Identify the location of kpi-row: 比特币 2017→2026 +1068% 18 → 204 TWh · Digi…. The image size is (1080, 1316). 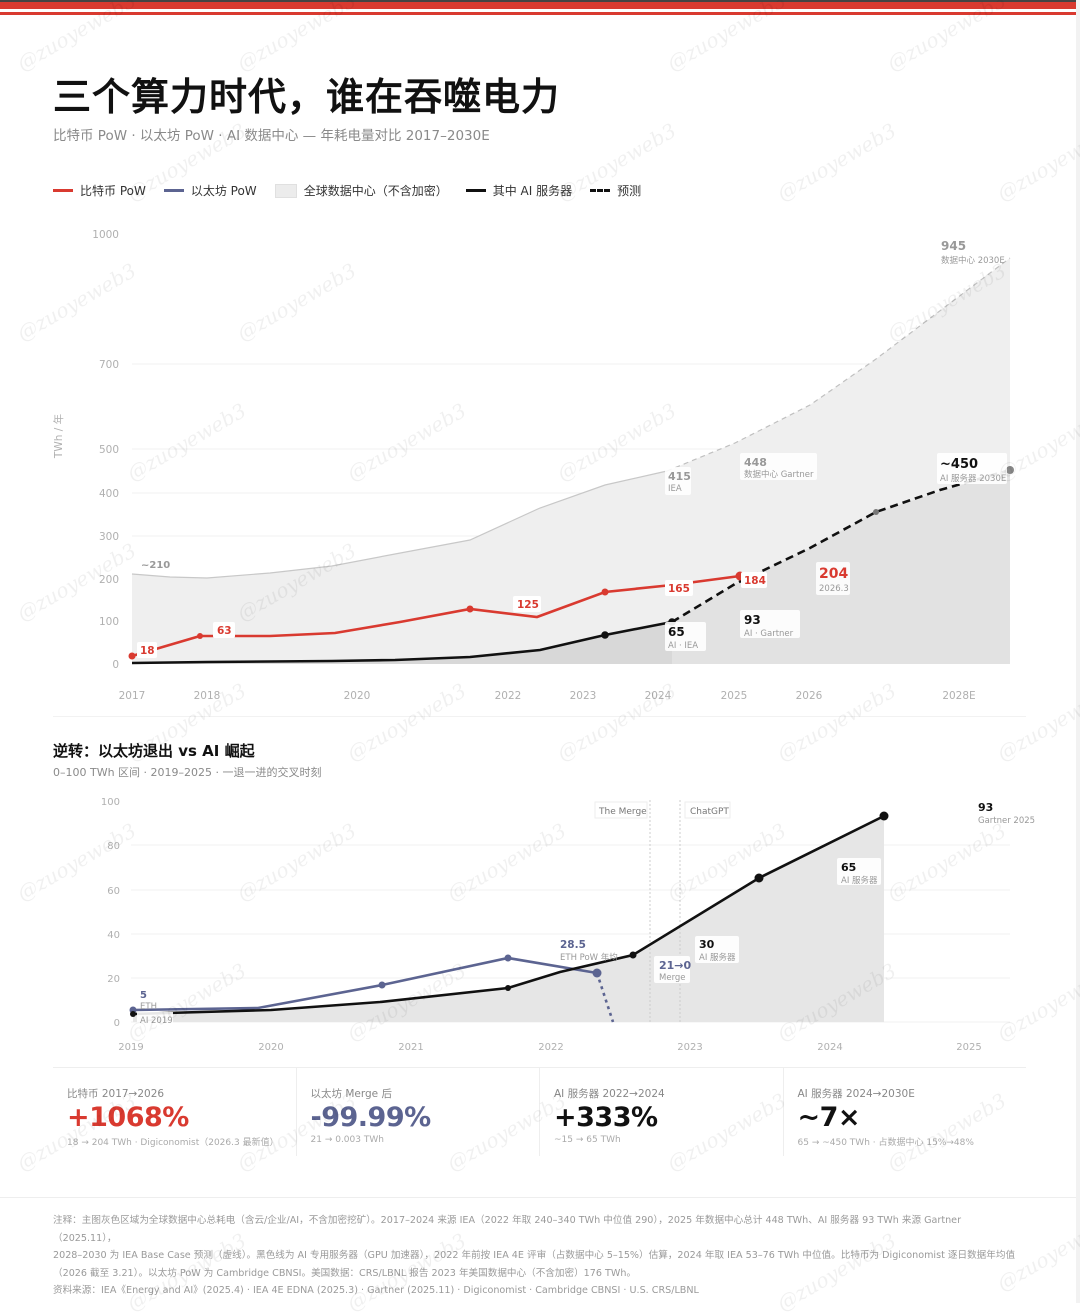
(539, 1111).